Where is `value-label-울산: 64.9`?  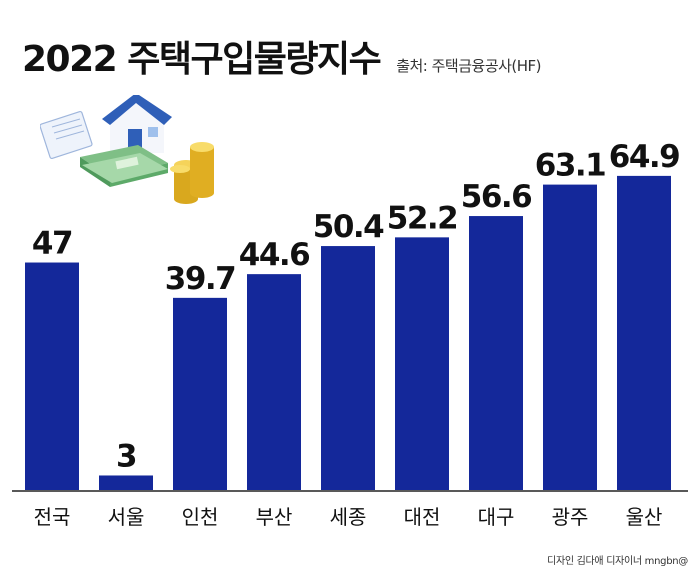 value-label-울산: 64.9 is located at coordinates (644, 157).